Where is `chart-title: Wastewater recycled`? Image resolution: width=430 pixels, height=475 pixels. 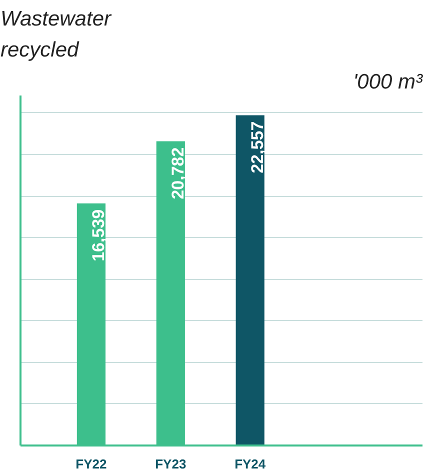
chart-title: Wastewater recycled is located at coordinates (56, 34).